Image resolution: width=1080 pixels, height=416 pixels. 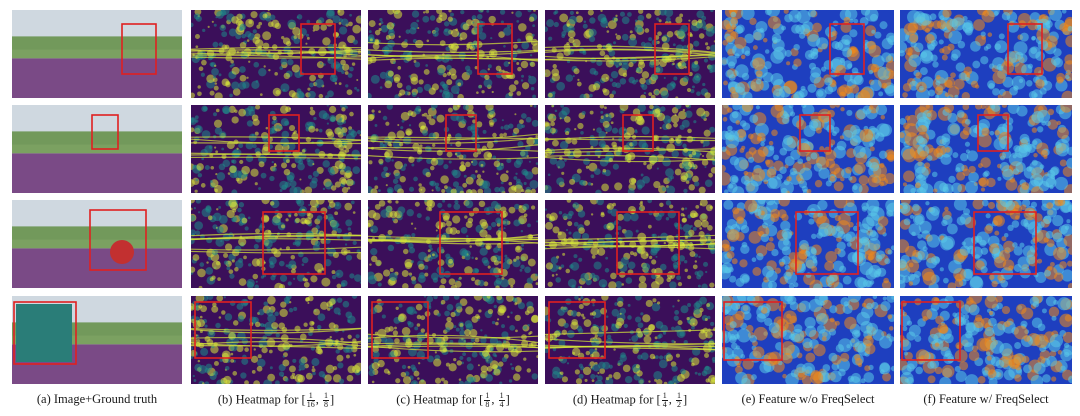 I want to click on caption-a: (a) Image+Ground truth, so click(x=97, y=399).